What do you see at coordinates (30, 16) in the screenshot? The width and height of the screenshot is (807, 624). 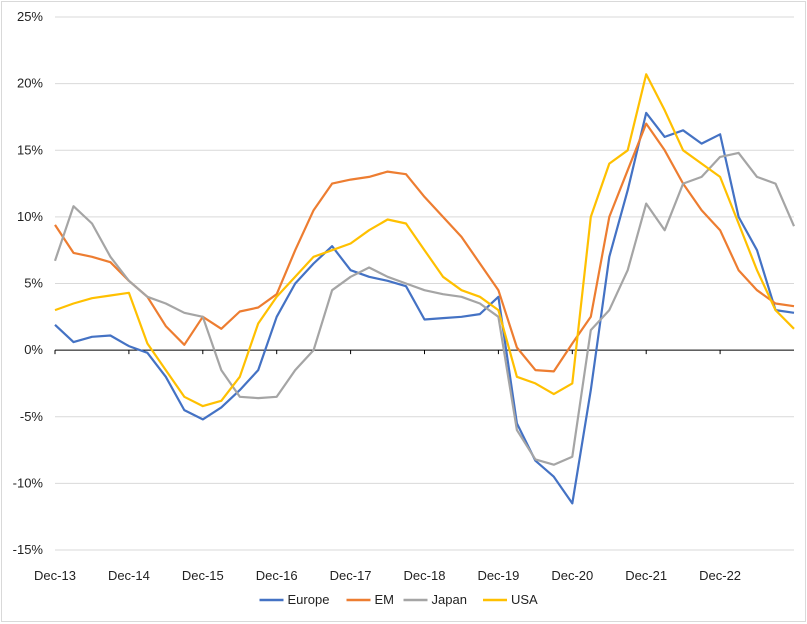 I see `y-tick-label: 25%` at bounding box center [30, 16].